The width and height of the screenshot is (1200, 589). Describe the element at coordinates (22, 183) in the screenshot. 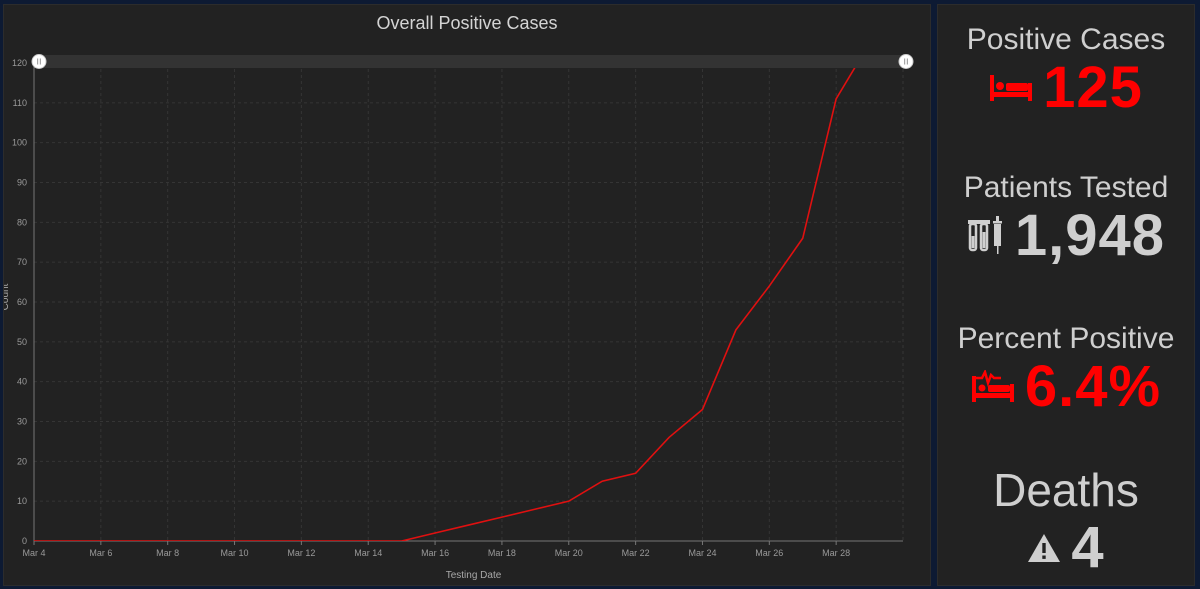

I see `y-tick-label: 90` at that location.